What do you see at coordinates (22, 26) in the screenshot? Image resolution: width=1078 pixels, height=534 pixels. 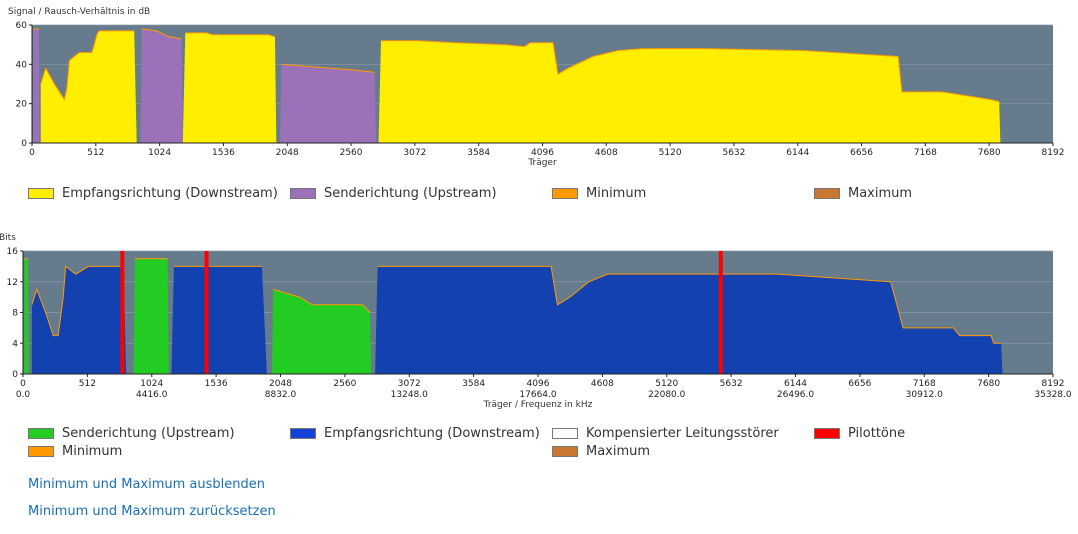 I see `y-tick-label: 60` at bounding box center [22, 26].